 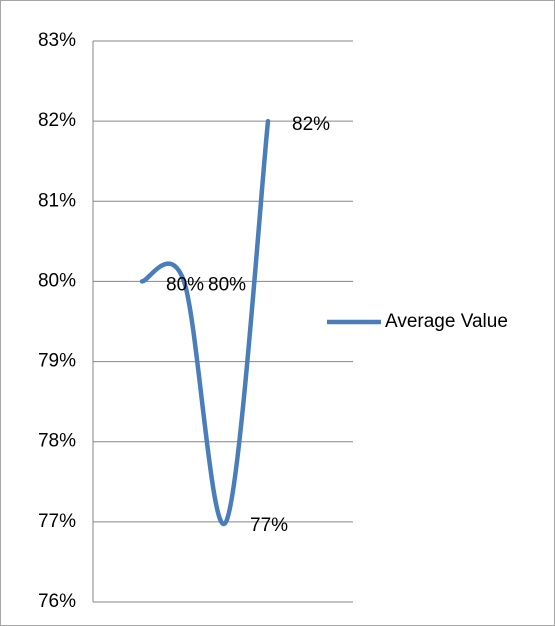 What do you see at coordinates (57, 601) in the screenshot?
I see `y-tick-label: 76%` at bounding box center [57, 601].